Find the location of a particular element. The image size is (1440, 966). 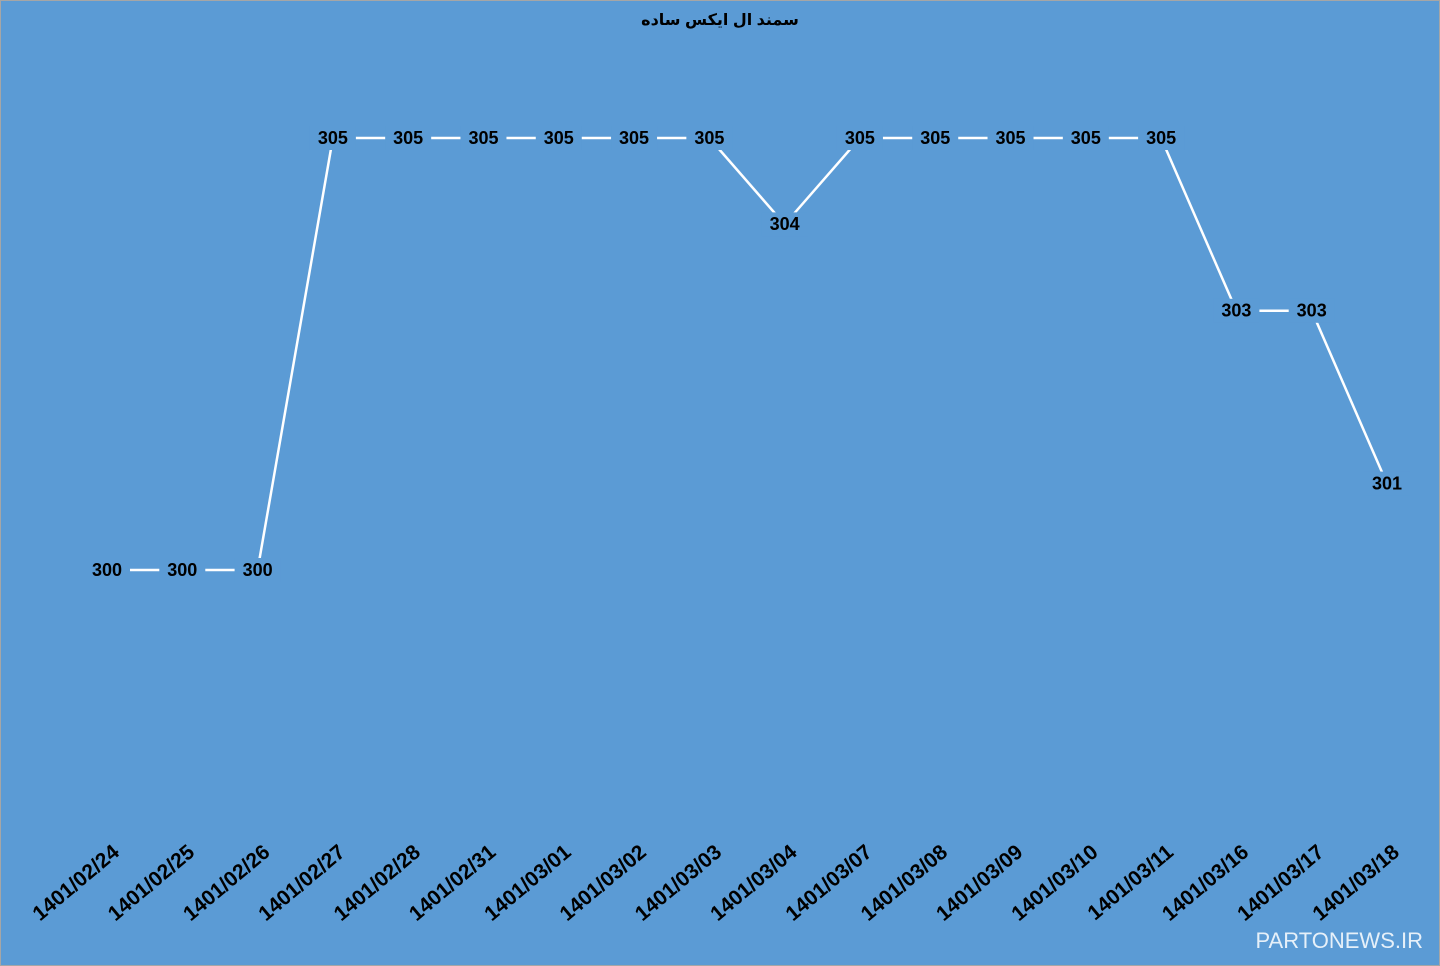

data-label: 301 is located at coordinates (1387, 483).